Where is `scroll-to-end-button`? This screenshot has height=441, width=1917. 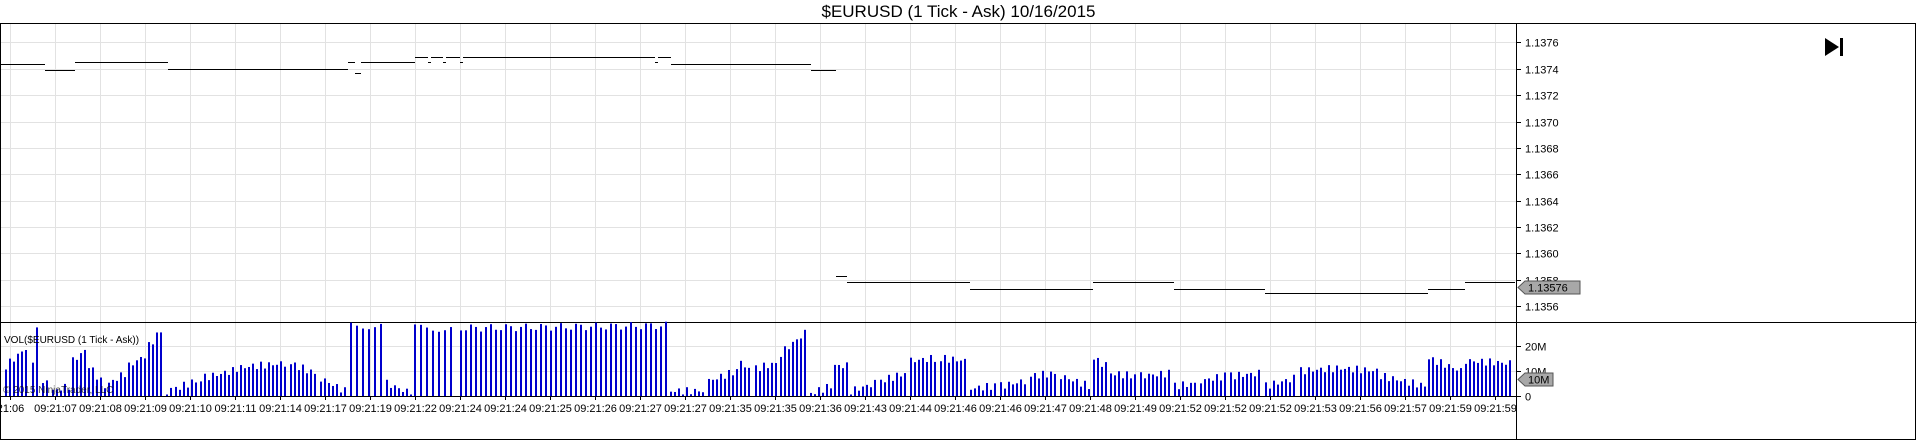
scroll-to-end-button is located at coordinates (1833, 47).